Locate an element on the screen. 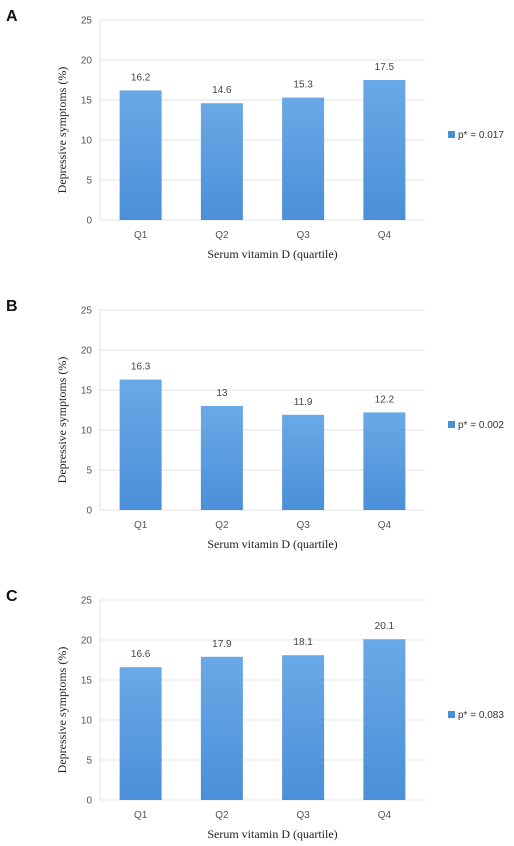  data-label: 16.3 is located at coordinates (141, 367).